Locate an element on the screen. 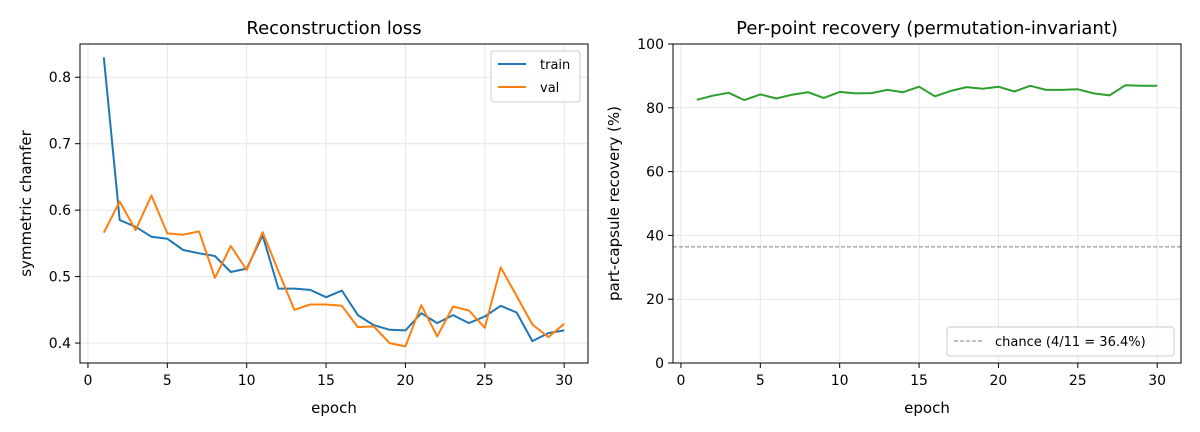  y-axis-label: symmetric chamfer is located at coordinates (26, 202).